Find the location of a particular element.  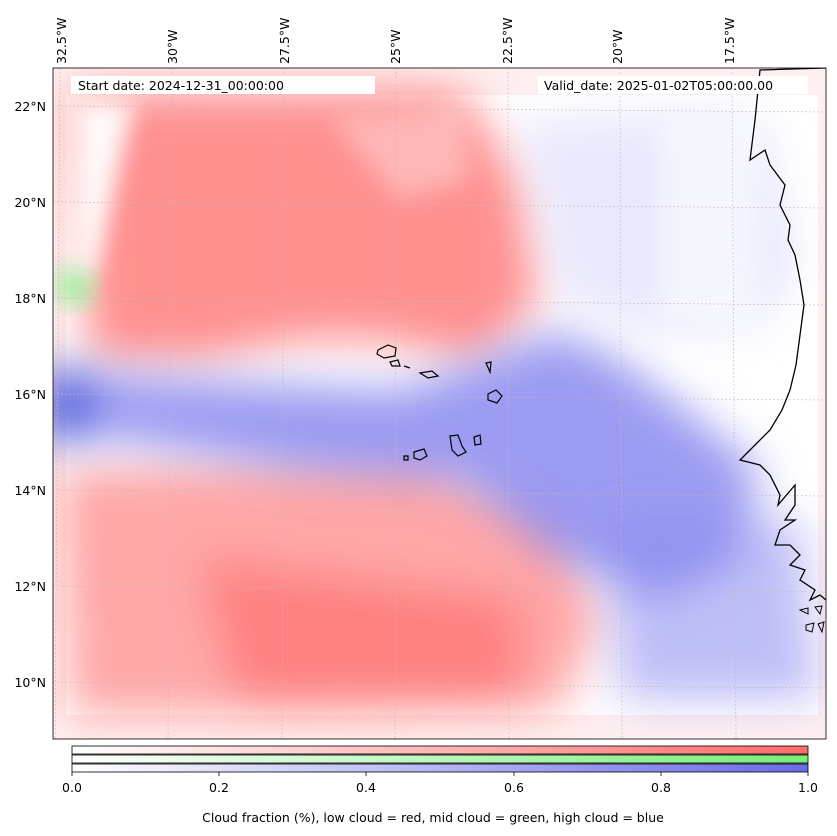

lon-label: 22.5°W is located at coordinates (507, 41).